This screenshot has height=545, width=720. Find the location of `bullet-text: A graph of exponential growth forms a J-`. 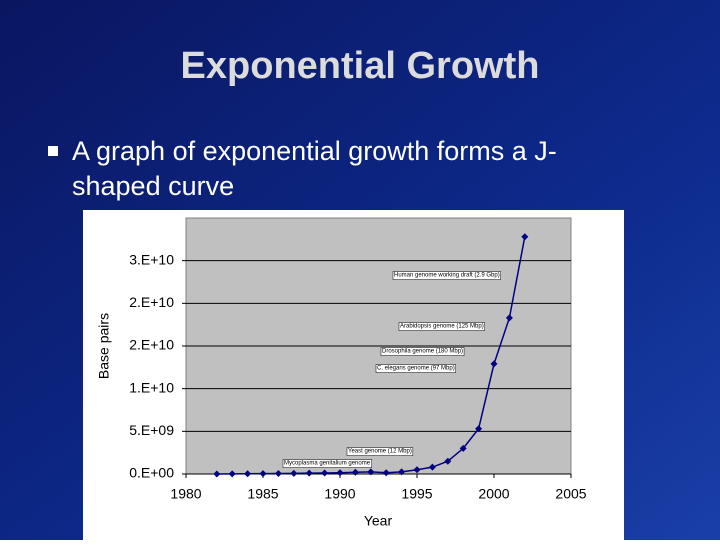

bullet-text: A graph of exponential growth forms a J- is located at coordinates (314, 151).